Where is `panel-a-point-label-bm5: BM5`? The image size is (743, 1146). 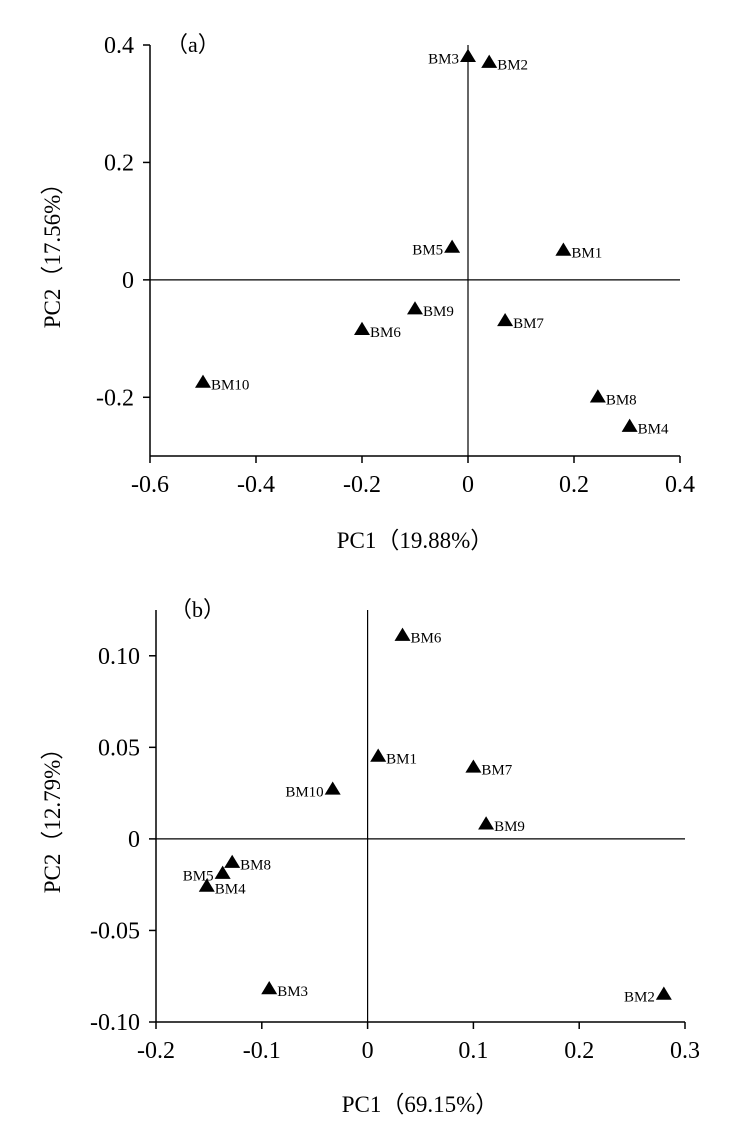 panel-a-point-label-bm5: BM5 is located at coordinates (427, 251).